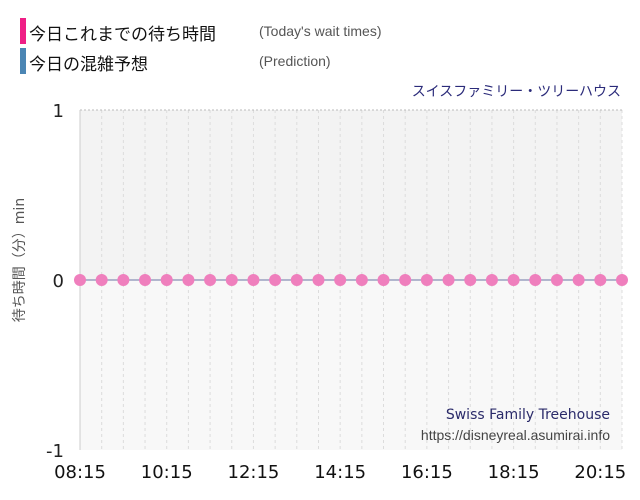 Image resolution: width=640 pixels, height=500 pixels. Describe the element at coordinates (23, 31) in the screenshot. I see `legend-swatch-today` at that location.